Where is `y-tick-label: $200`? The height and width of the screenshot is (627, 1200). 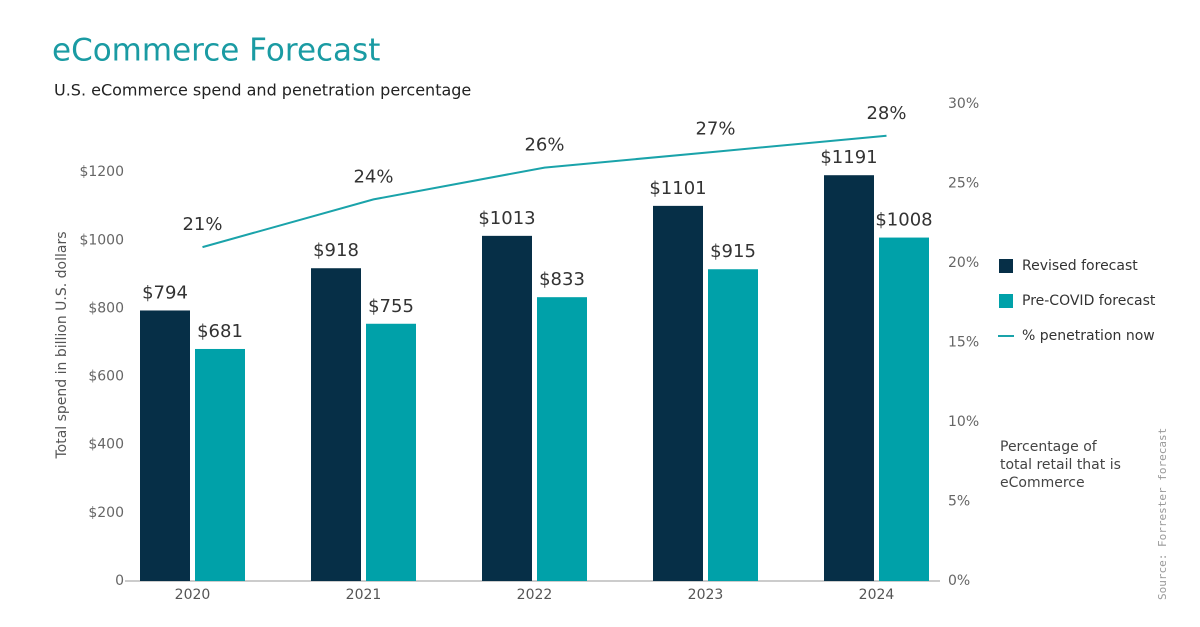
y-tick-label: $200 is located at coordinates (106, 513).